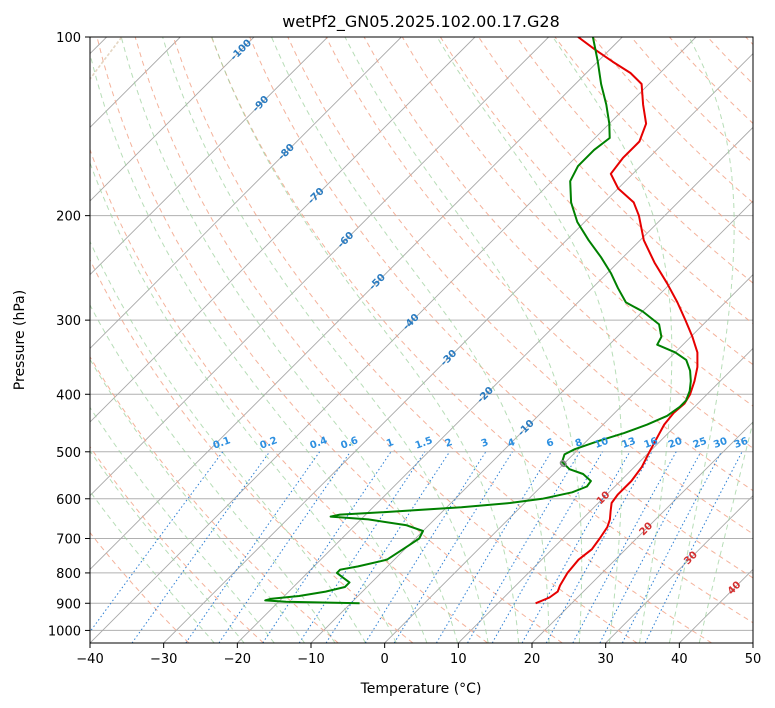  Describe the element at coordinates (700, 443) in the screenshot. I see `mixing-ratio-label: 25` at that location.